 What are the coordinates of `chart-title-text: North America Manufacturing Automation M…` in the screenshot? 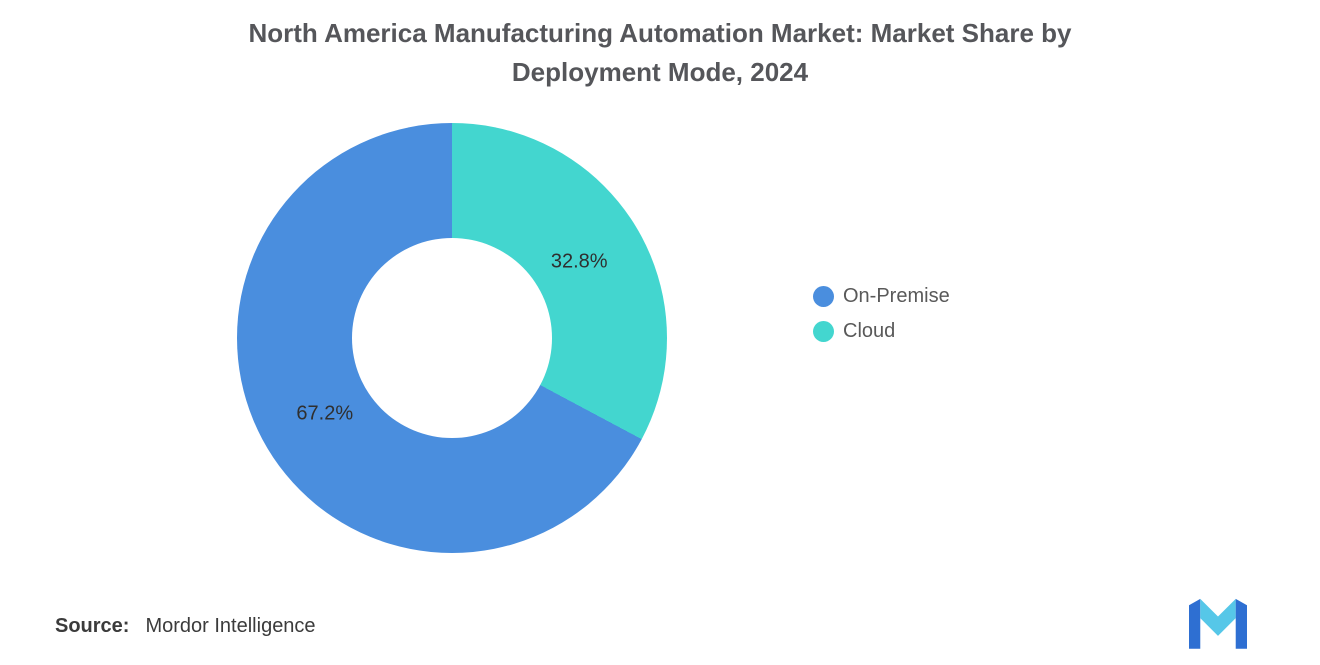 It's located at (660, 52).